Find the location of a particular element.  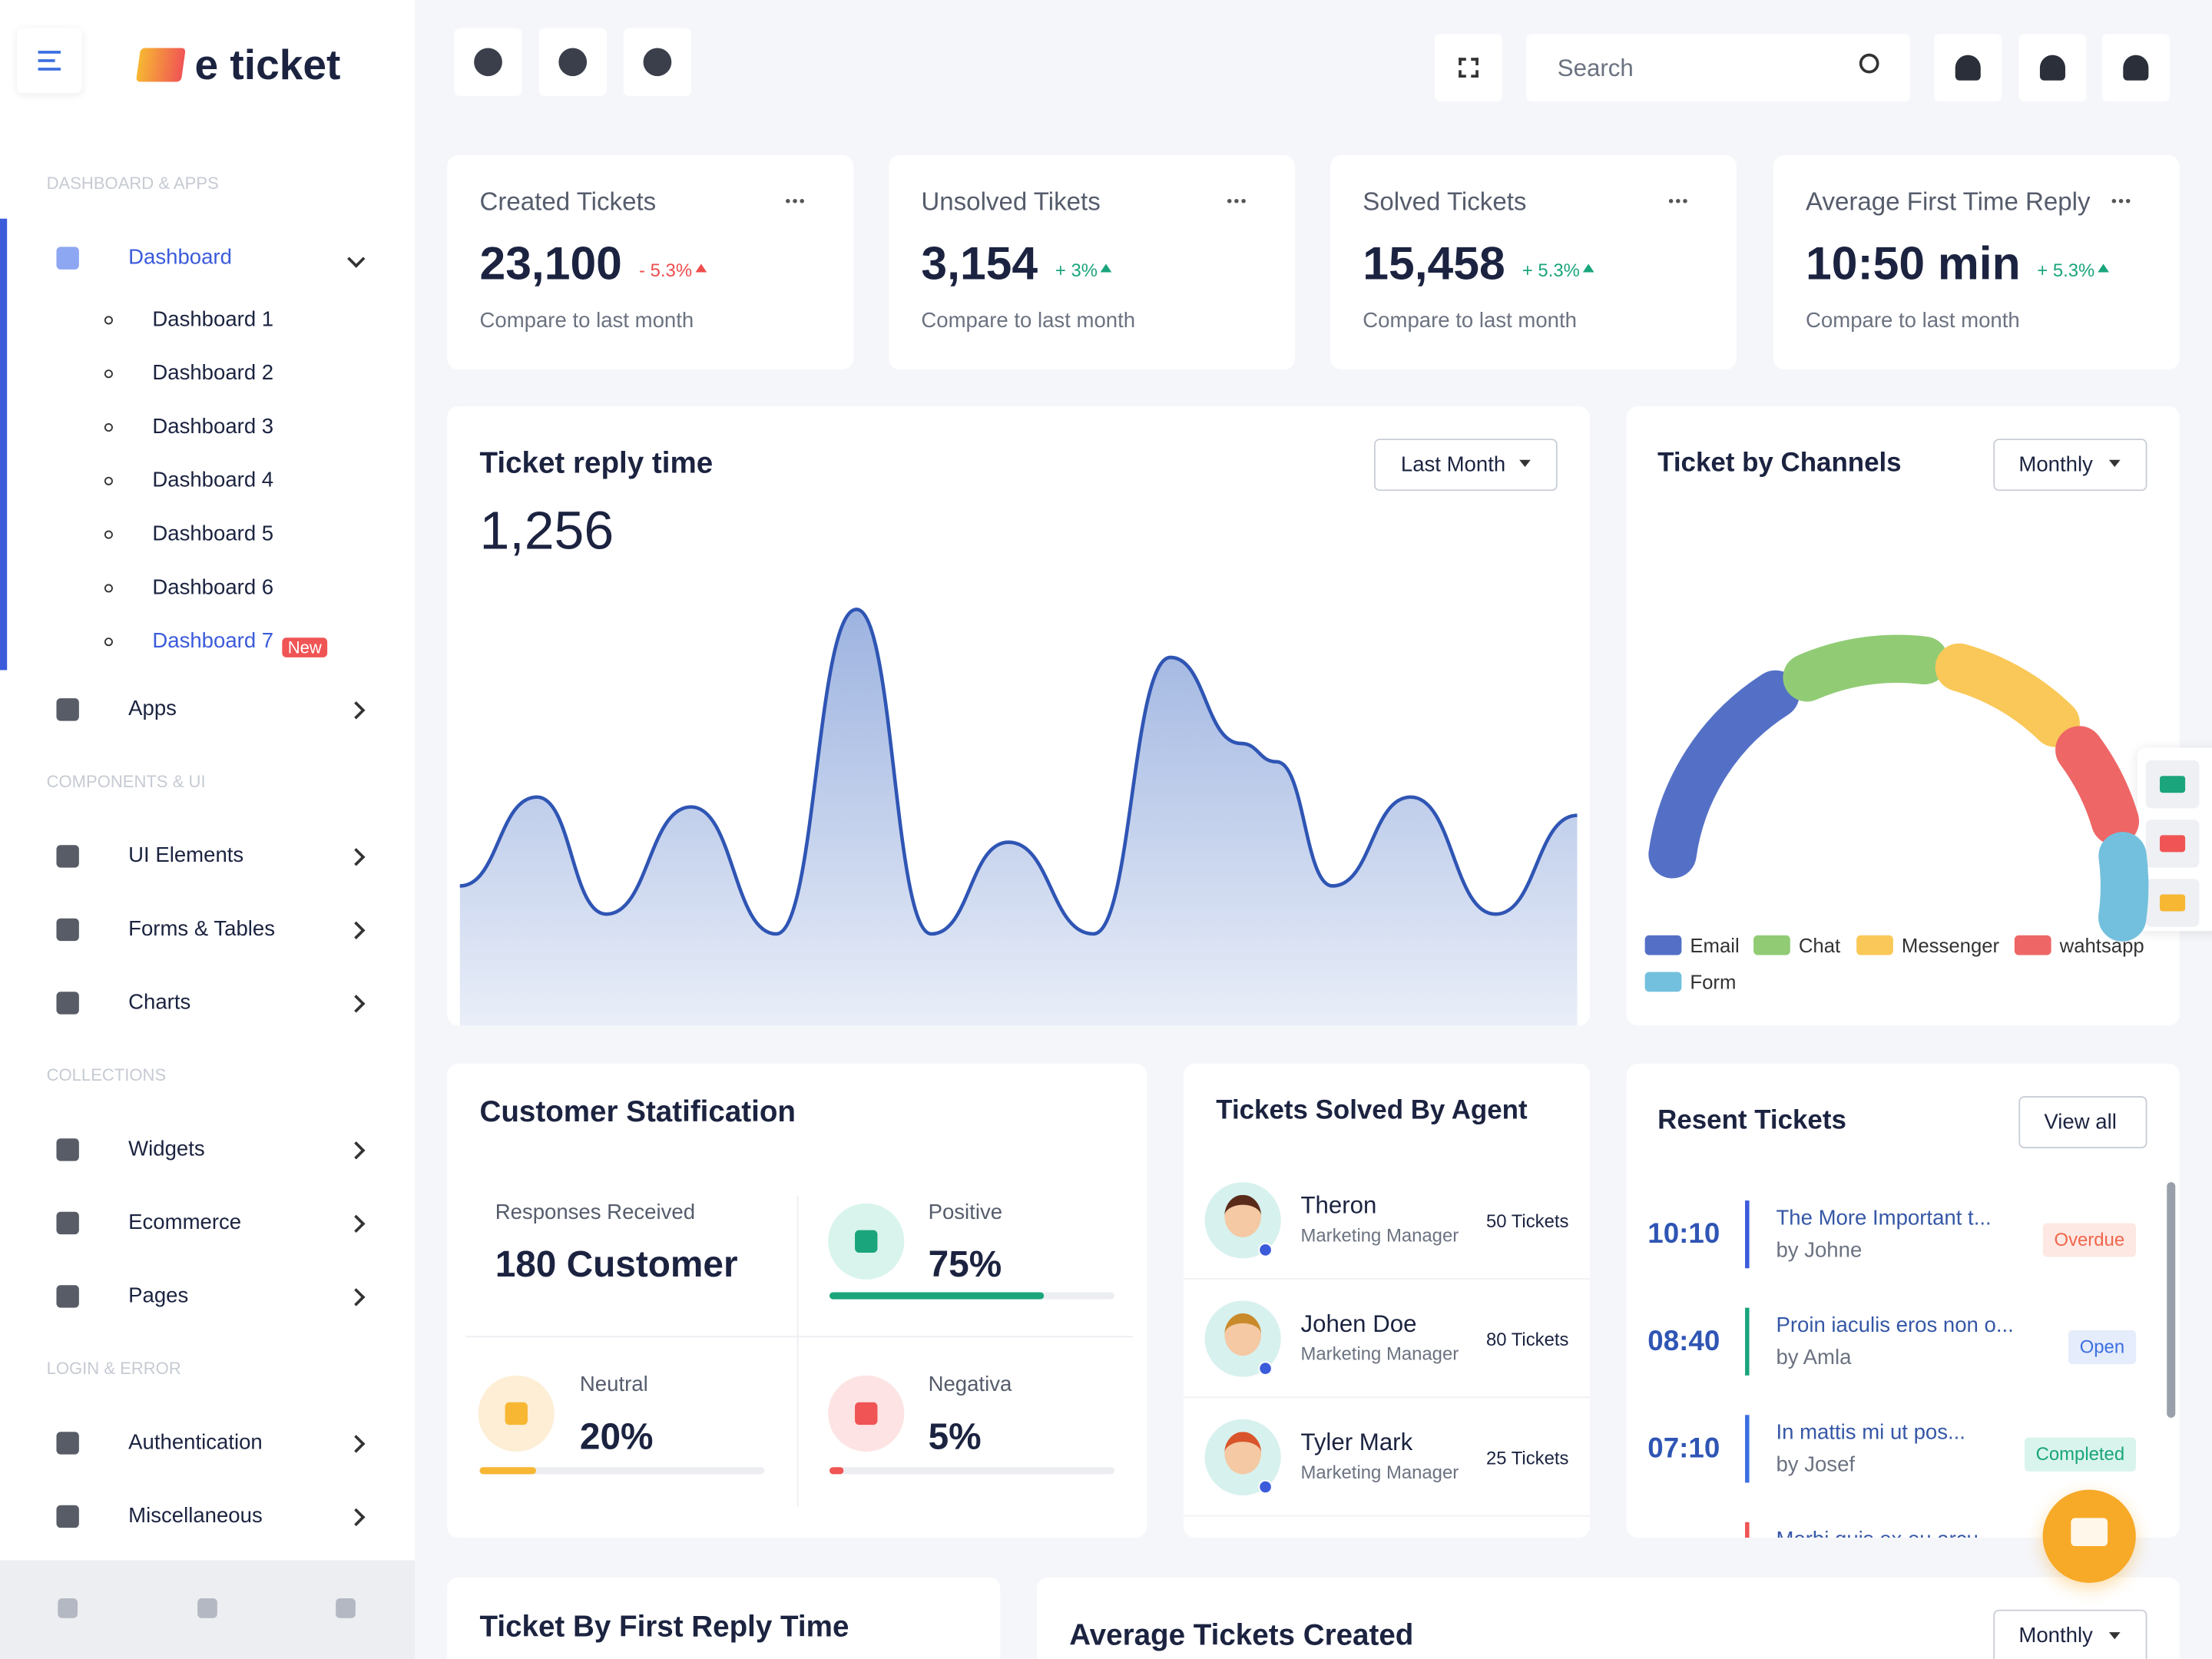

submenu-item: Dashboard 7 is located at coordinates (213, 642).